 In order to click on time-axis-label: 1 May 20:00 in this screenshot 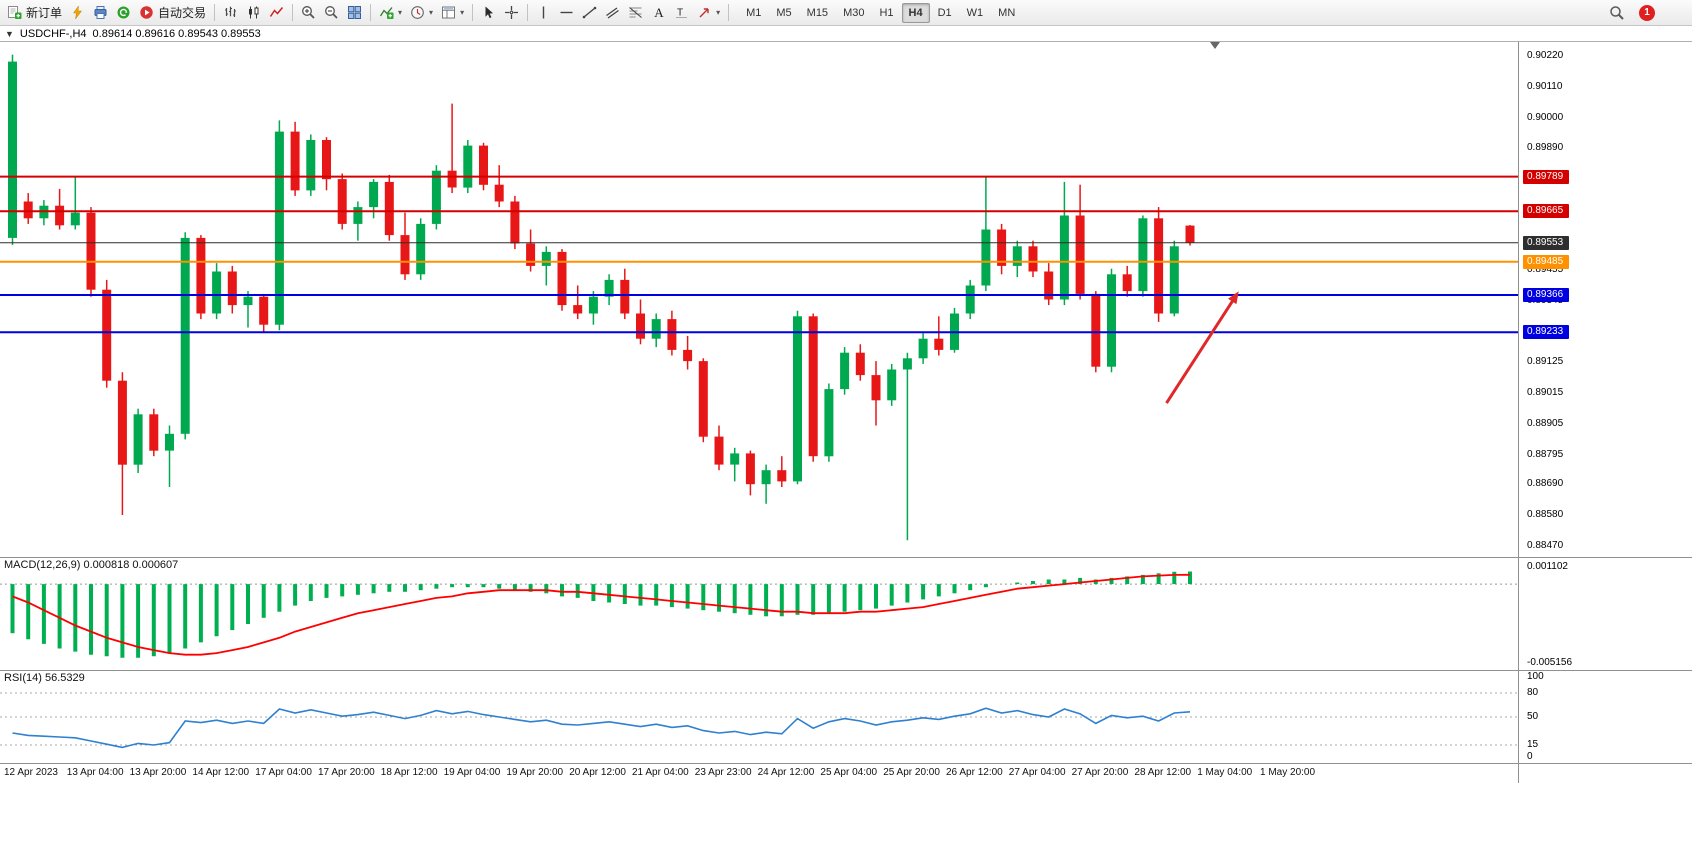, I will do `click(1288, 772)`.